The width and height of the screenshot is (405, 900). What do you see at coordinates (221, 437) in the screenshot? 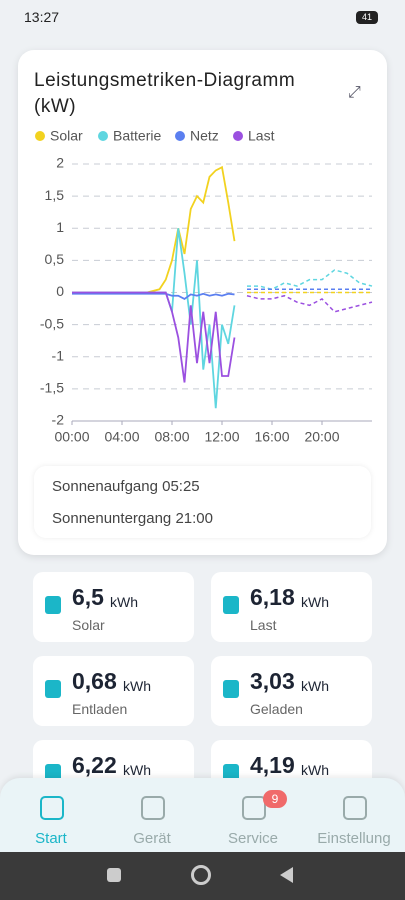
I see `x-tick-label: 12:00` at bounding box center [221, 437].